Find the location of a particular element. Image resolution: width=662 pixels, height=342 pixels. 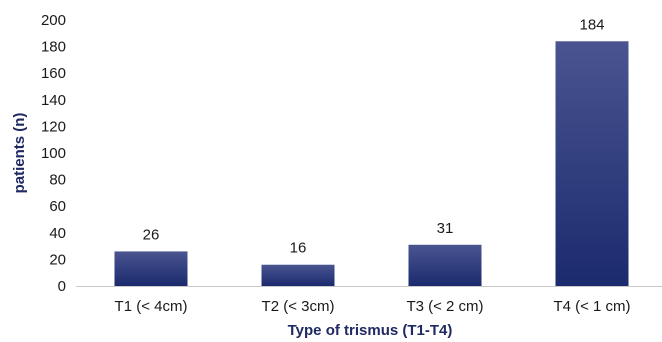

y-axis-ticks: 0 20 40 60 80 100 120 140 160 180 200 is located at coordinates (53, 153).